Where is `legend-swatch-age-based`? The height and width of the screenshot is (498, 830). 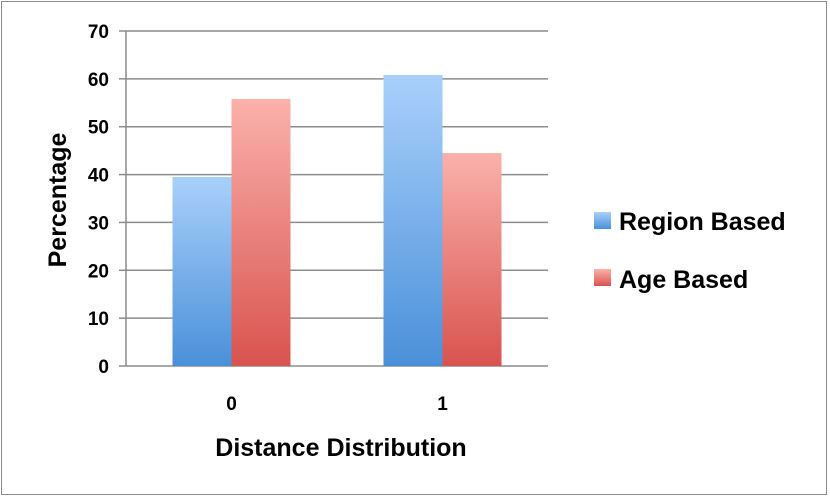
legend-swatch-age-based is located at coordinates (602, 277).